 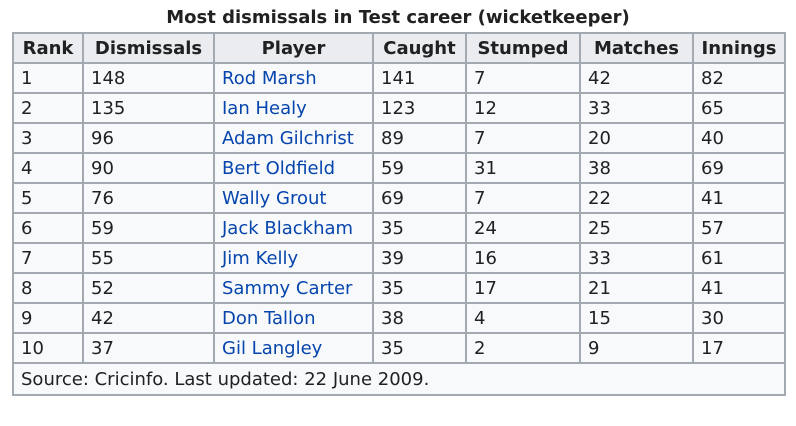 I want to click on player-cell: Gil Langley, so click(x=293, y=348).